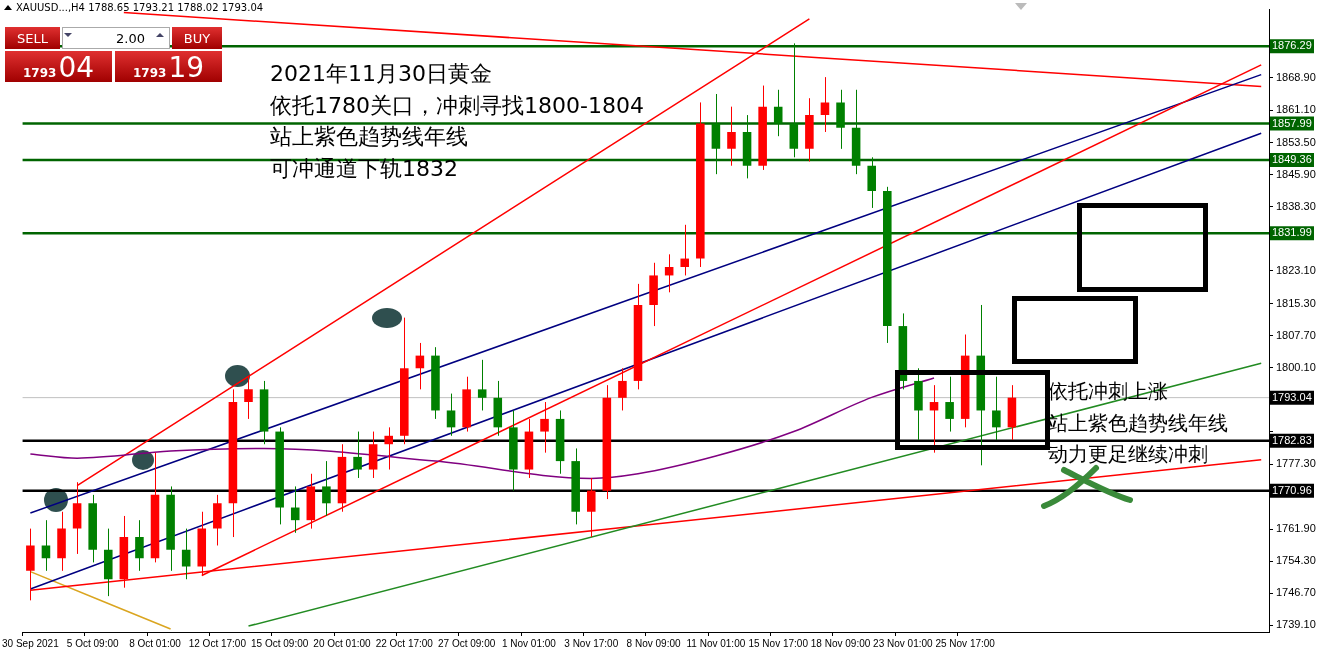 Image resolution: width=1325 pixels, height=657 pixels. I want to click on y-tick-label: 1823.10, so click(1296, 269).